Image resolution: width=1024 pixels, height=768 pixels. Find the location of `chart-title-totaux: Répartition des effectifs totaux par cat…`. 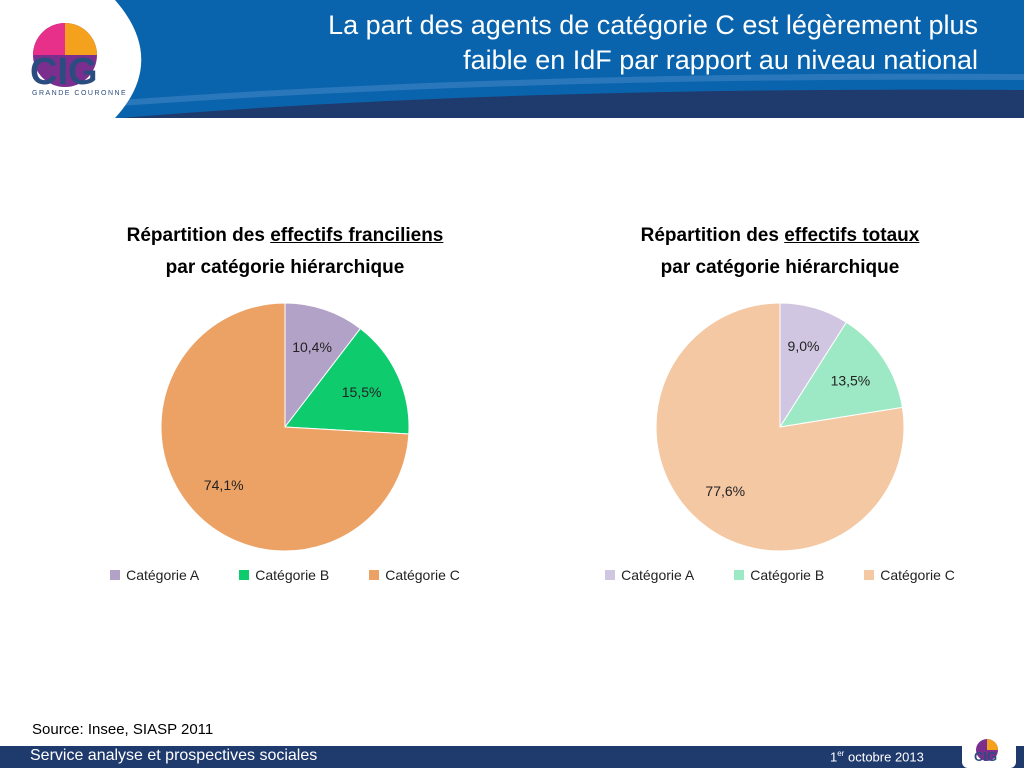

chart-title-totaux: Répartition des effectifs totaux par cat… is located at coordinates (780, 252).